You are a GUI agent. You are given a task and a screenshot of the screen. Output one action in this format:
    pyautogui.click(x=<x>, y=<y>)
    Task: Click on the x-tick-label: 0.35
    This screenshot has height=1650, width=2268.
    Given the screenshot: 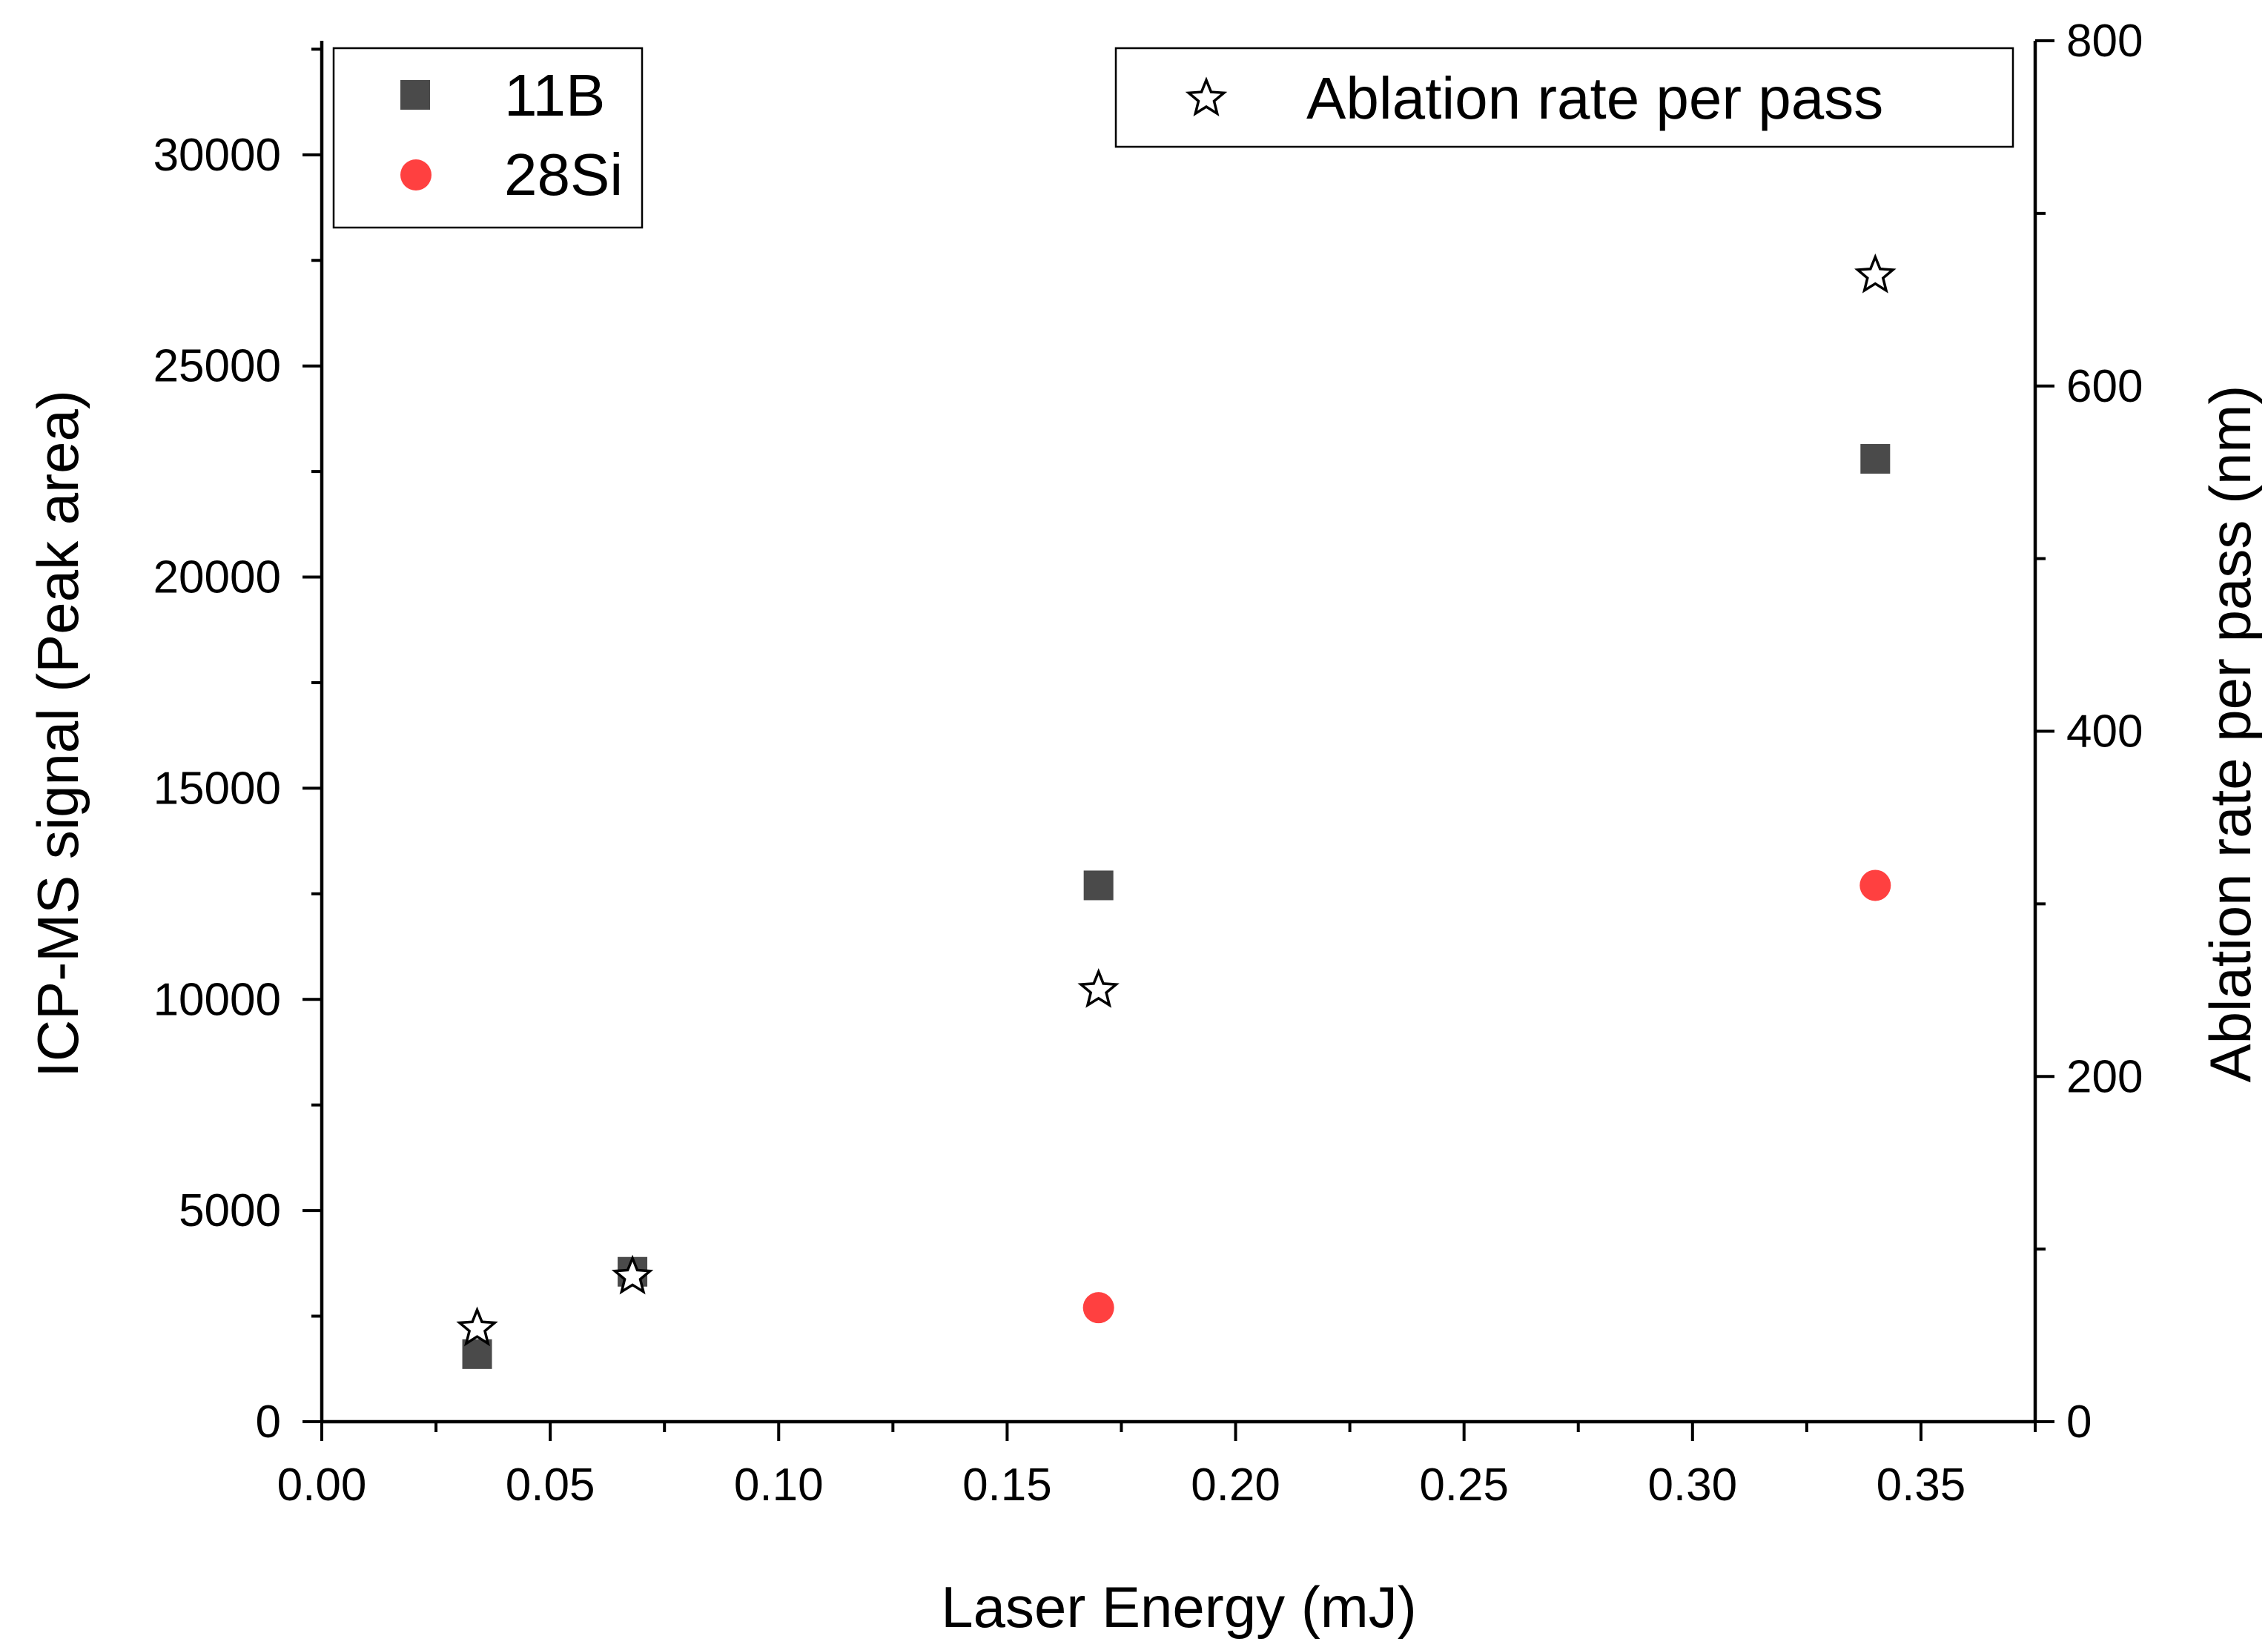 What is the action you would take?
    pyautogui.click(x=1922, y=1485)
    